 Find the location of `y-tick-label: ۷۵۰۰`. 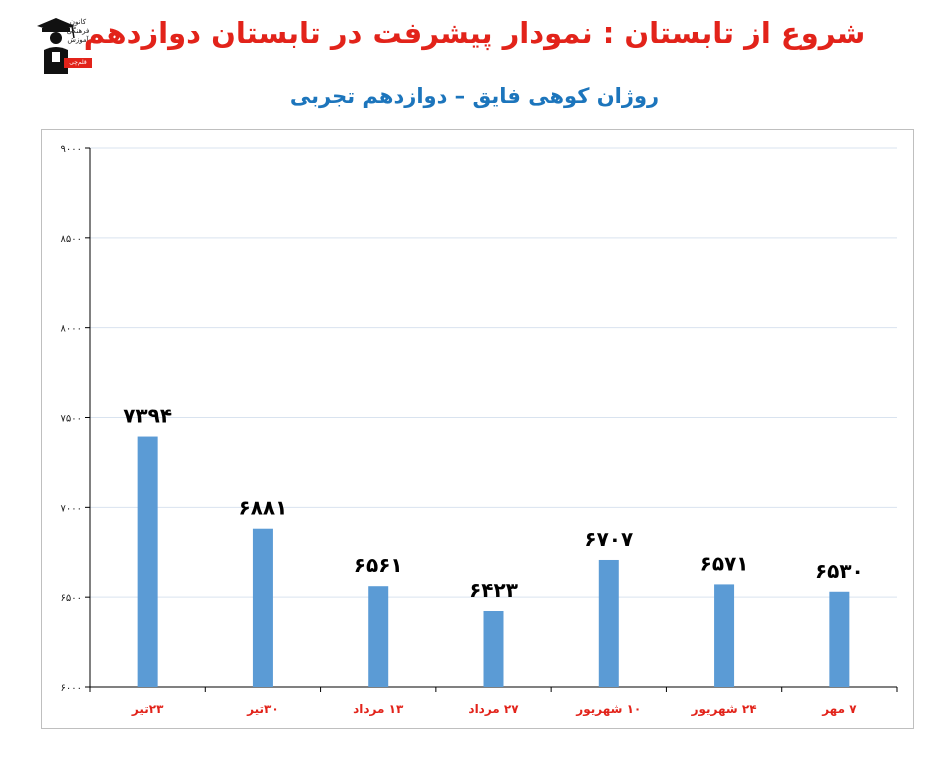

y-tick-label: ۷۵۰۰ is located at coordinates (71, 419).